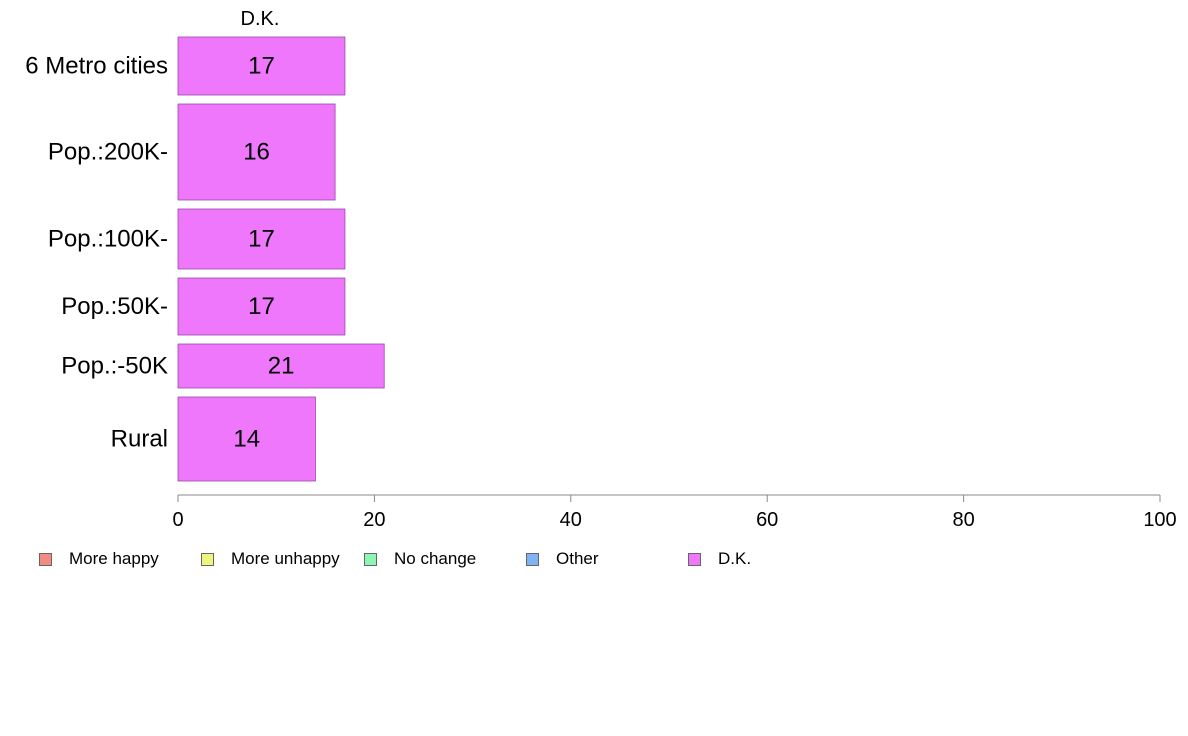 The height and width of the screenshot is (736, 1188). Describe the element at coordinates (374, 520) in the screenshot. I see `x-tick-label: 20` at that location.